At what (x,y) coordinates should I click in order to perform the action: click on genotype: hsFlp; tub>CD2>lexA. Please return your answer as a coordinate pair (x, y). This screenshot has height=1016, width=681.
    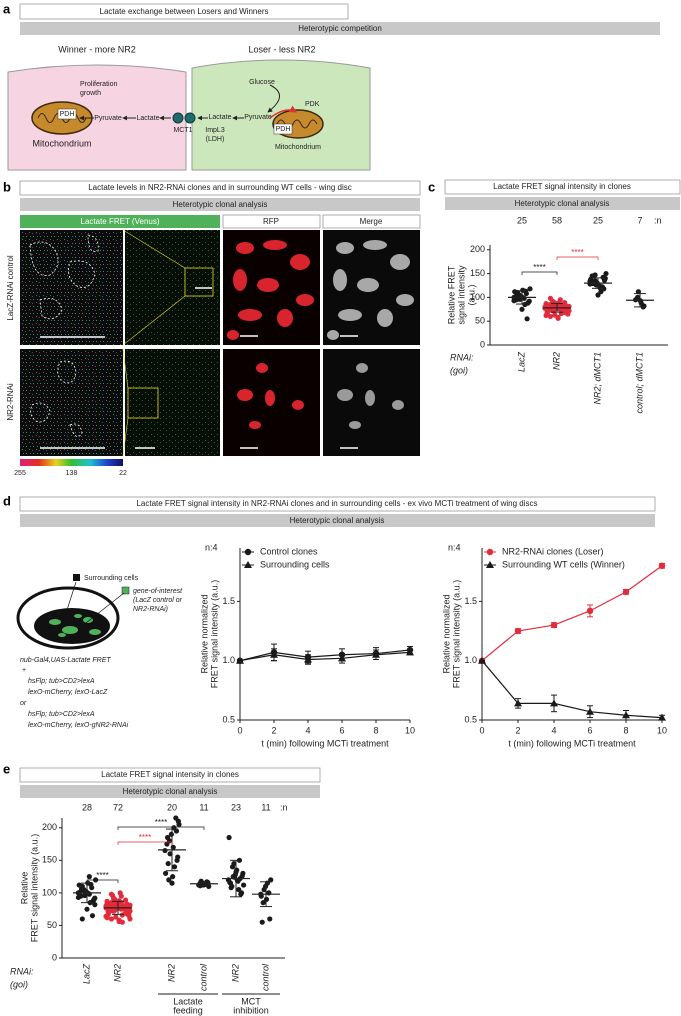
    Looking at the image, I should click on (61, 681).